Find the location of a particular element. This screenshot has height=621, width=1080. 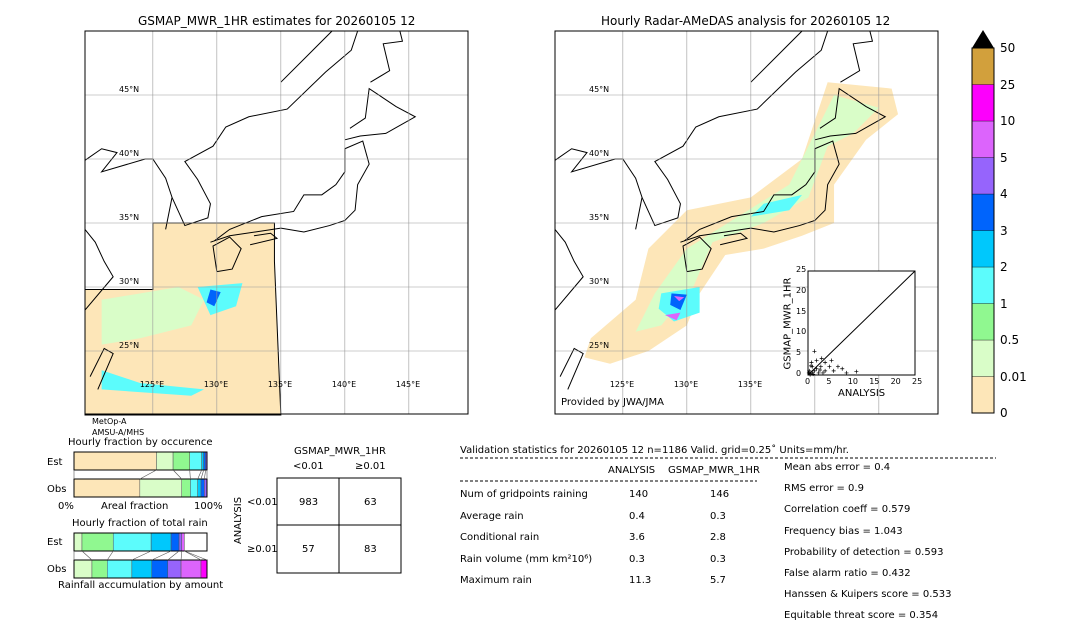

sensor-label-1: MetOp-A is located at coordinates (109, 421).